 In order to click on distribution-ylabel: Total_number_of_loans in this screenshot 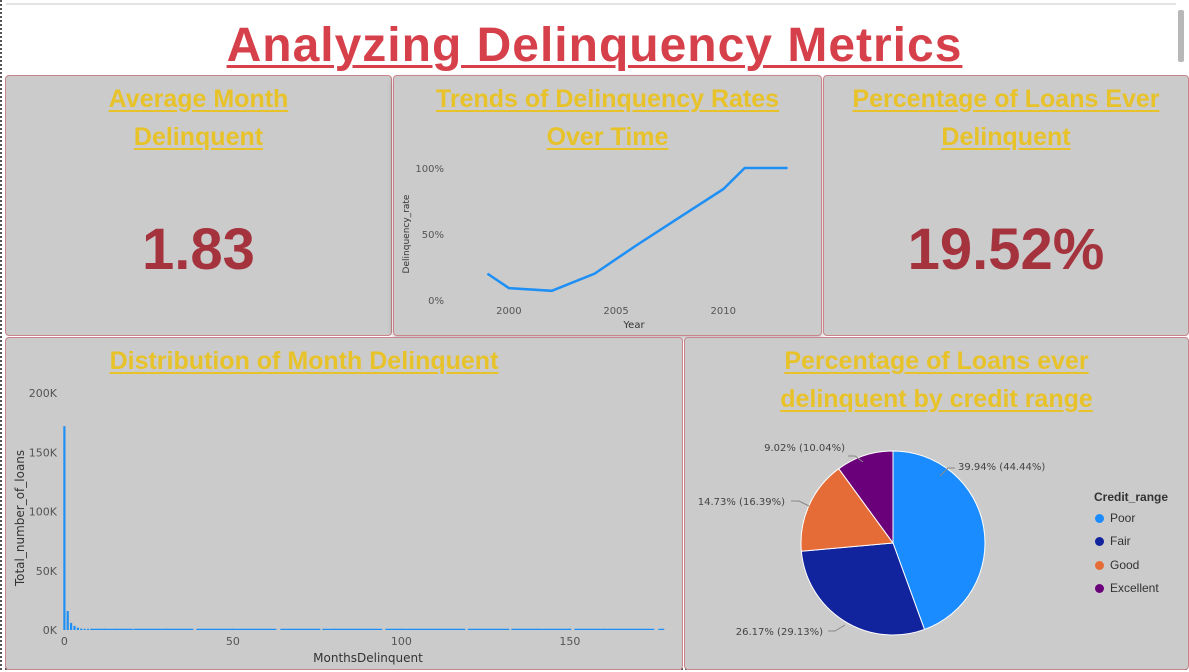, I will do `click(20, 518)`.